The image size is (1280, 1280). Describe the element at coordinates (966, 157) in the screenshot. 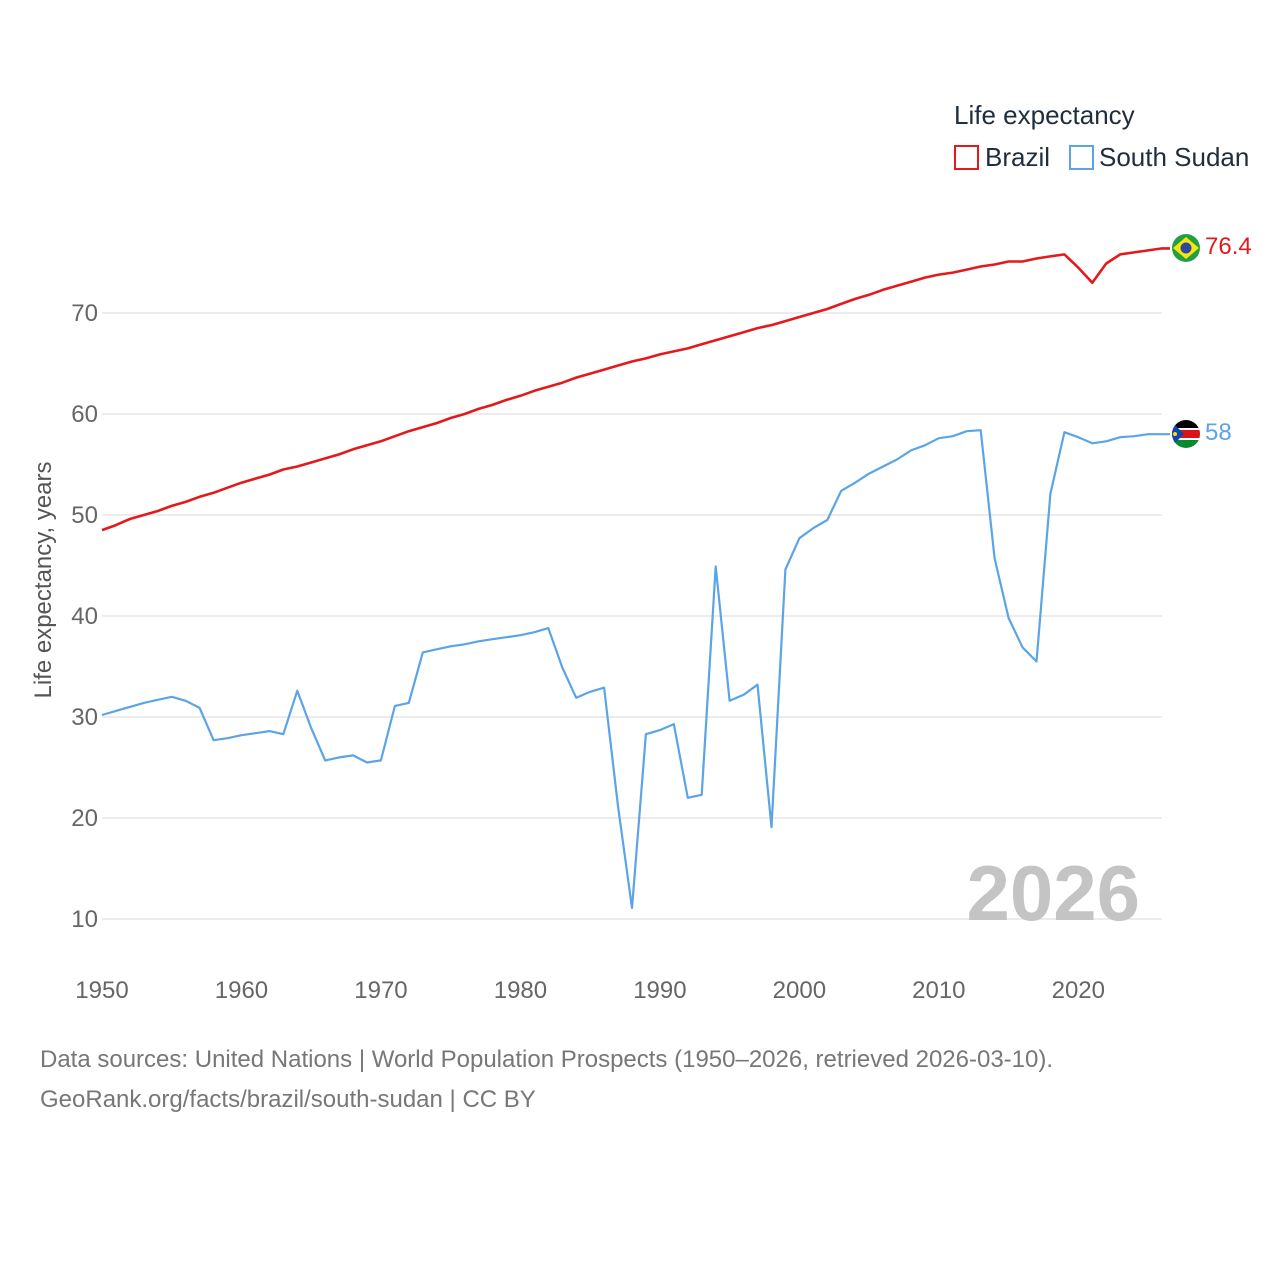

I see `legend-swatch-brazil` at that location.